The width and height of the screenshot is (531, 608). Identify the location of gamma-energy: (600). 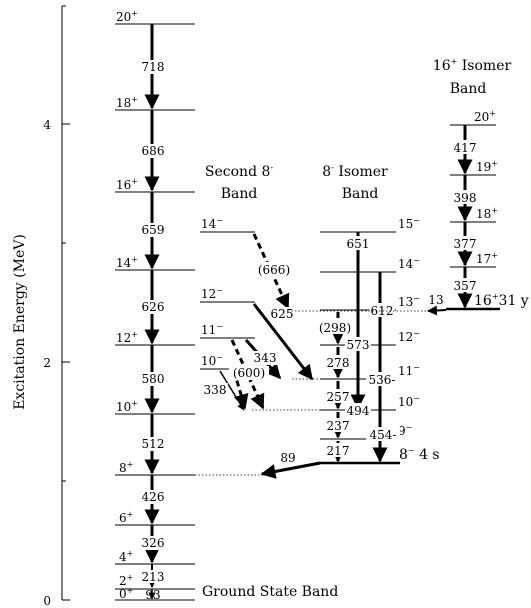
(249, 373).